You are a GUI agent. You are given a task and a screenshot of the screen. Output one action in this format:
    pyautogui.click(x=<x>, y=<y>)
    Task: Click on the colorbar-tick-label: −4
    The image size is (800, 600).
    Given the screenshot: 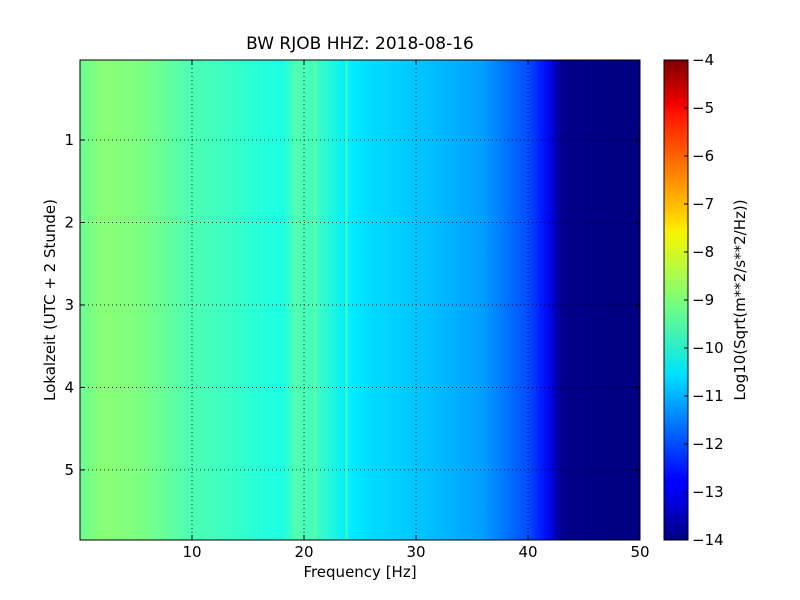 What is the action you would take?
    pyautogui.click(x=703, y=60)
    